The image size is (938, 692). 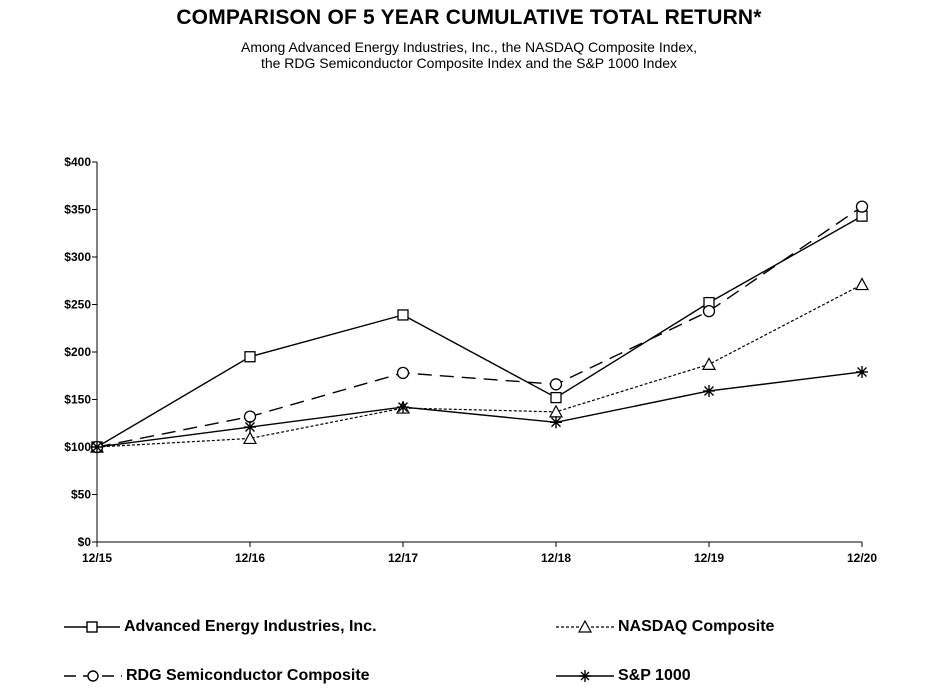 What do you see at coordinates (250, 626) in the screenshot?
I see `legend-label: Advanced Energy Industries, Inc.` at bounding box center [250, 626].